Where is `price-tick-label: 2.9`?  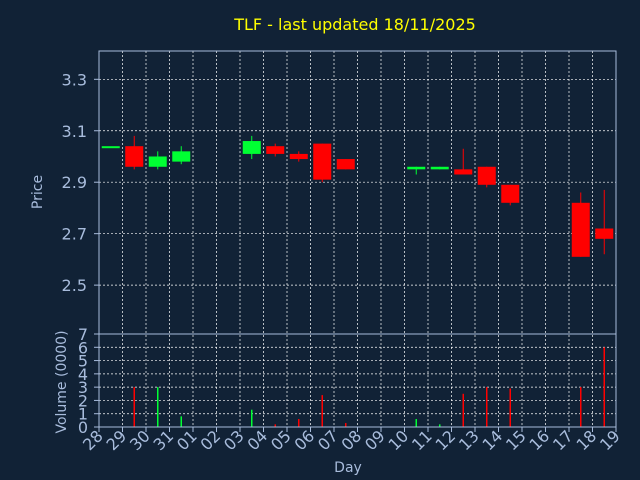 price-tick-label: 2.9 is located at coordinates (74, 182).